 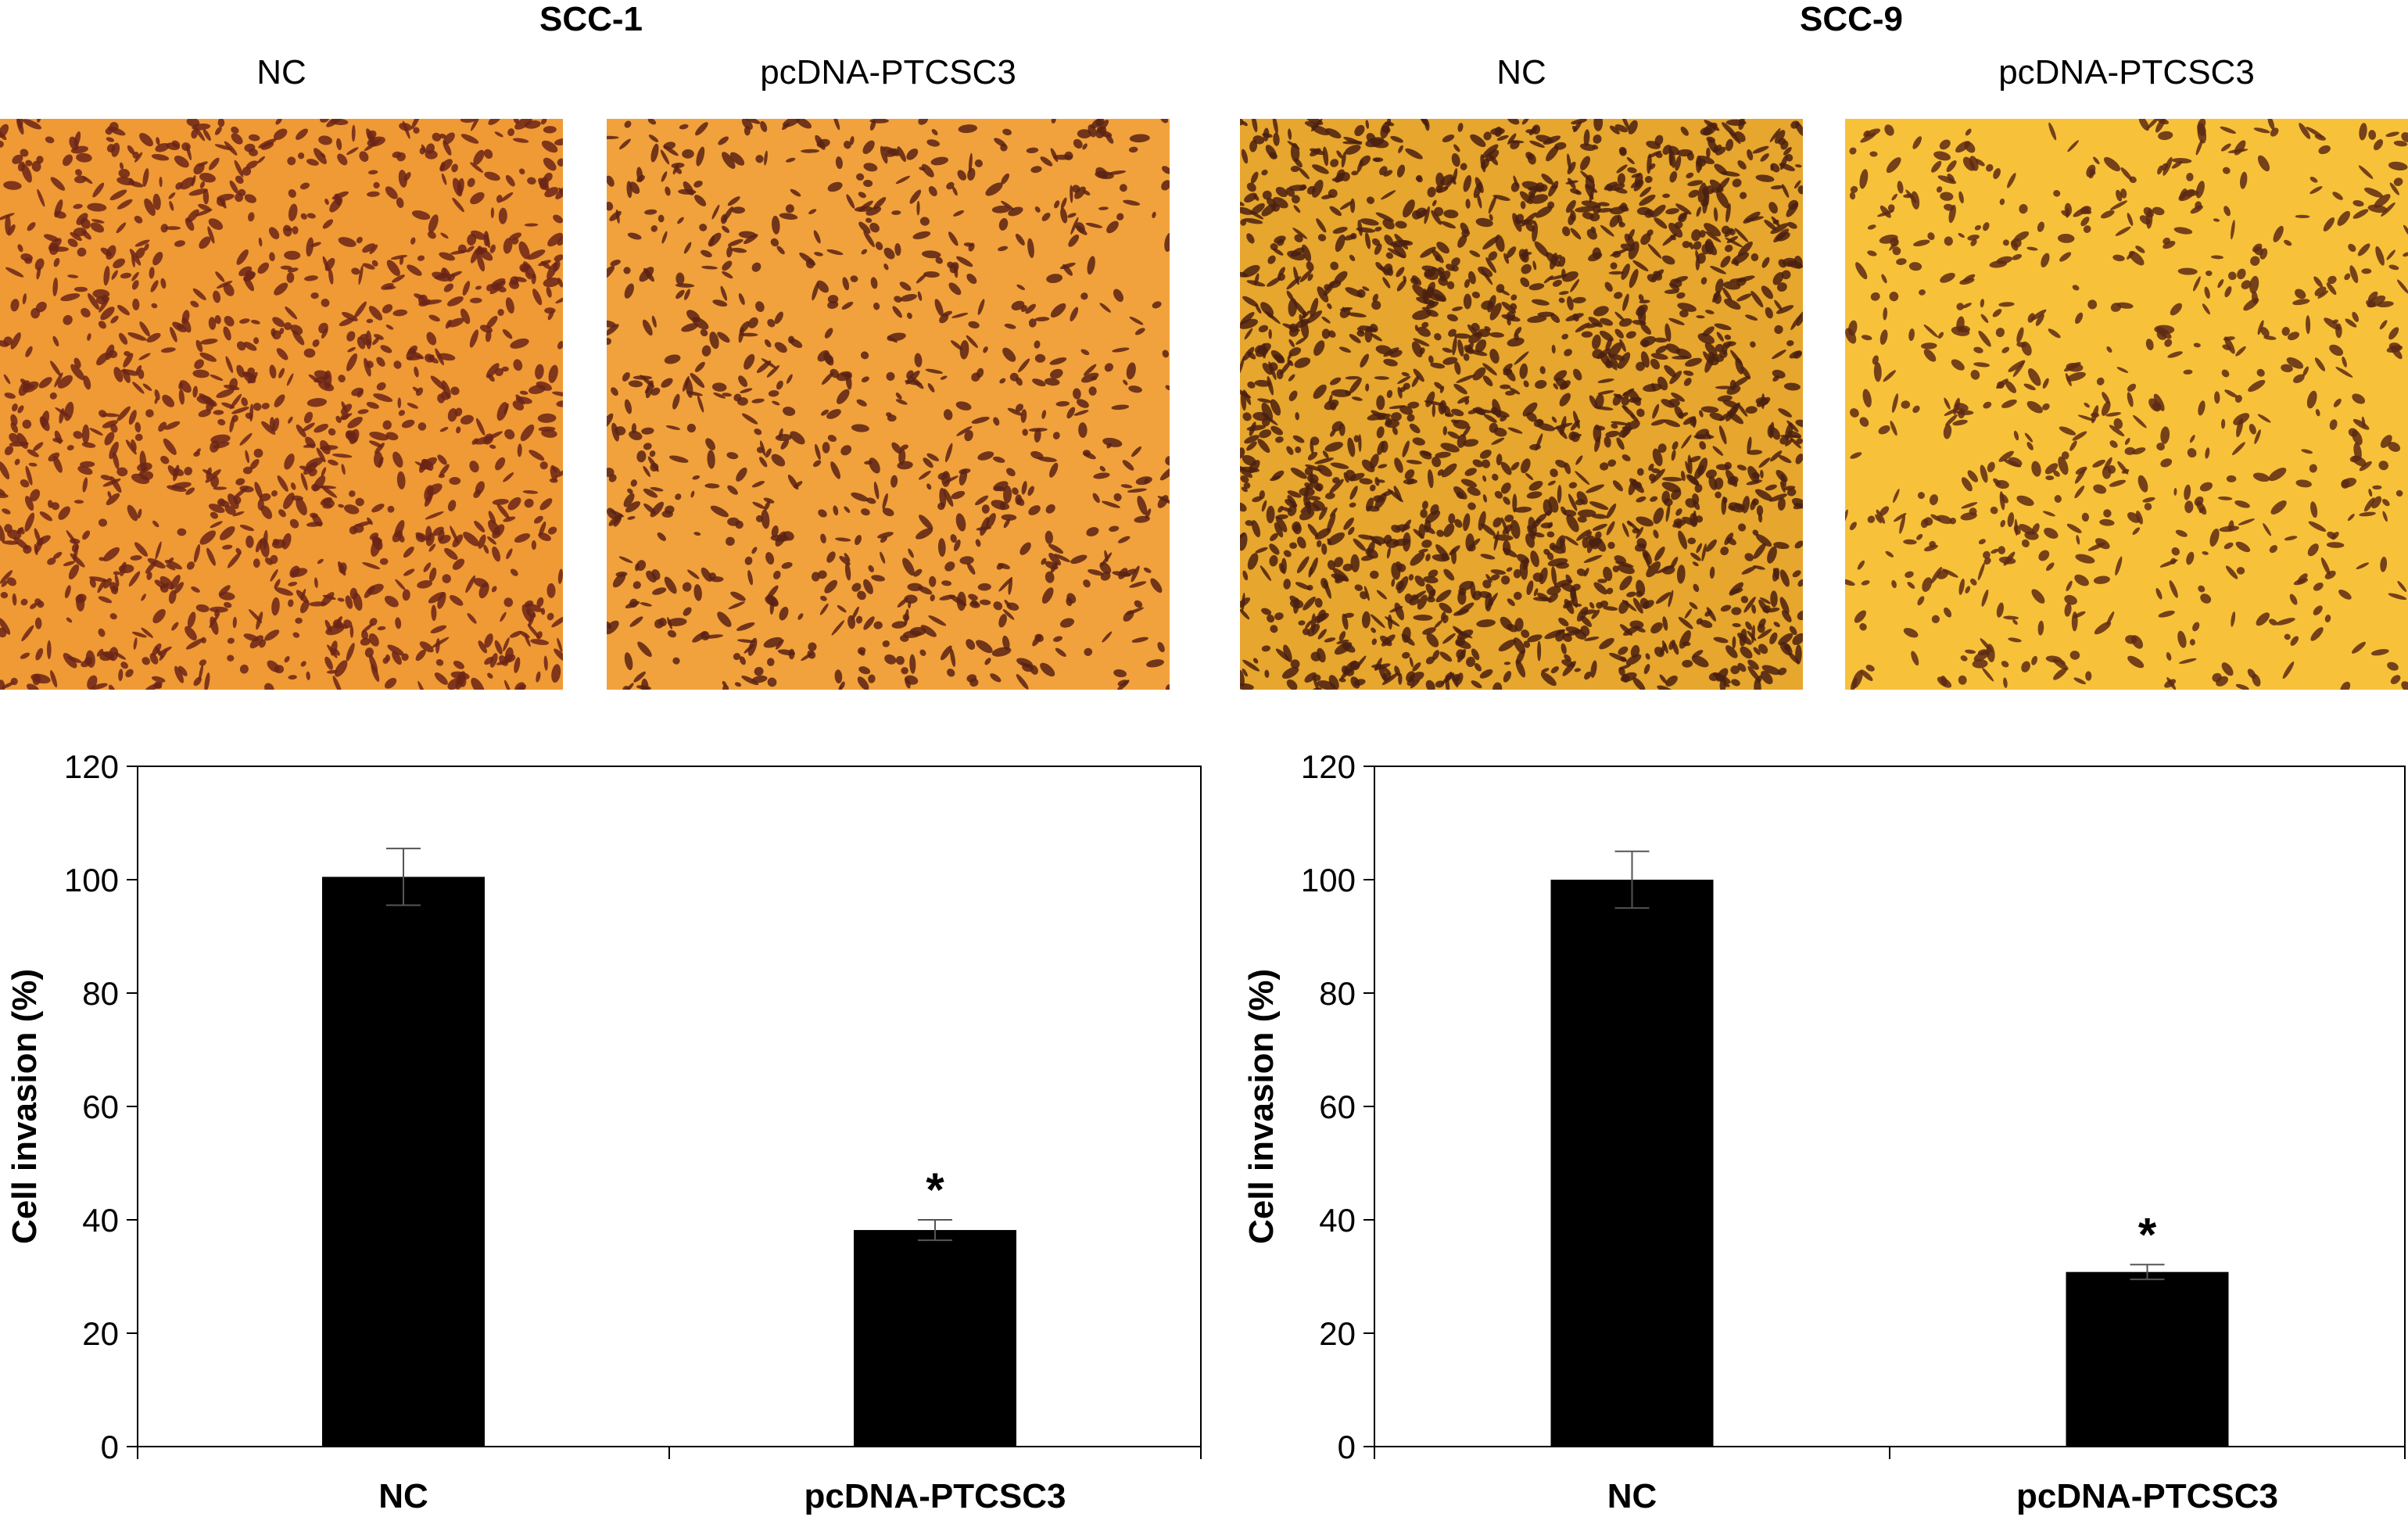 I want to click on micrograph-scc1-pcdna, so click(x=888, y=405).